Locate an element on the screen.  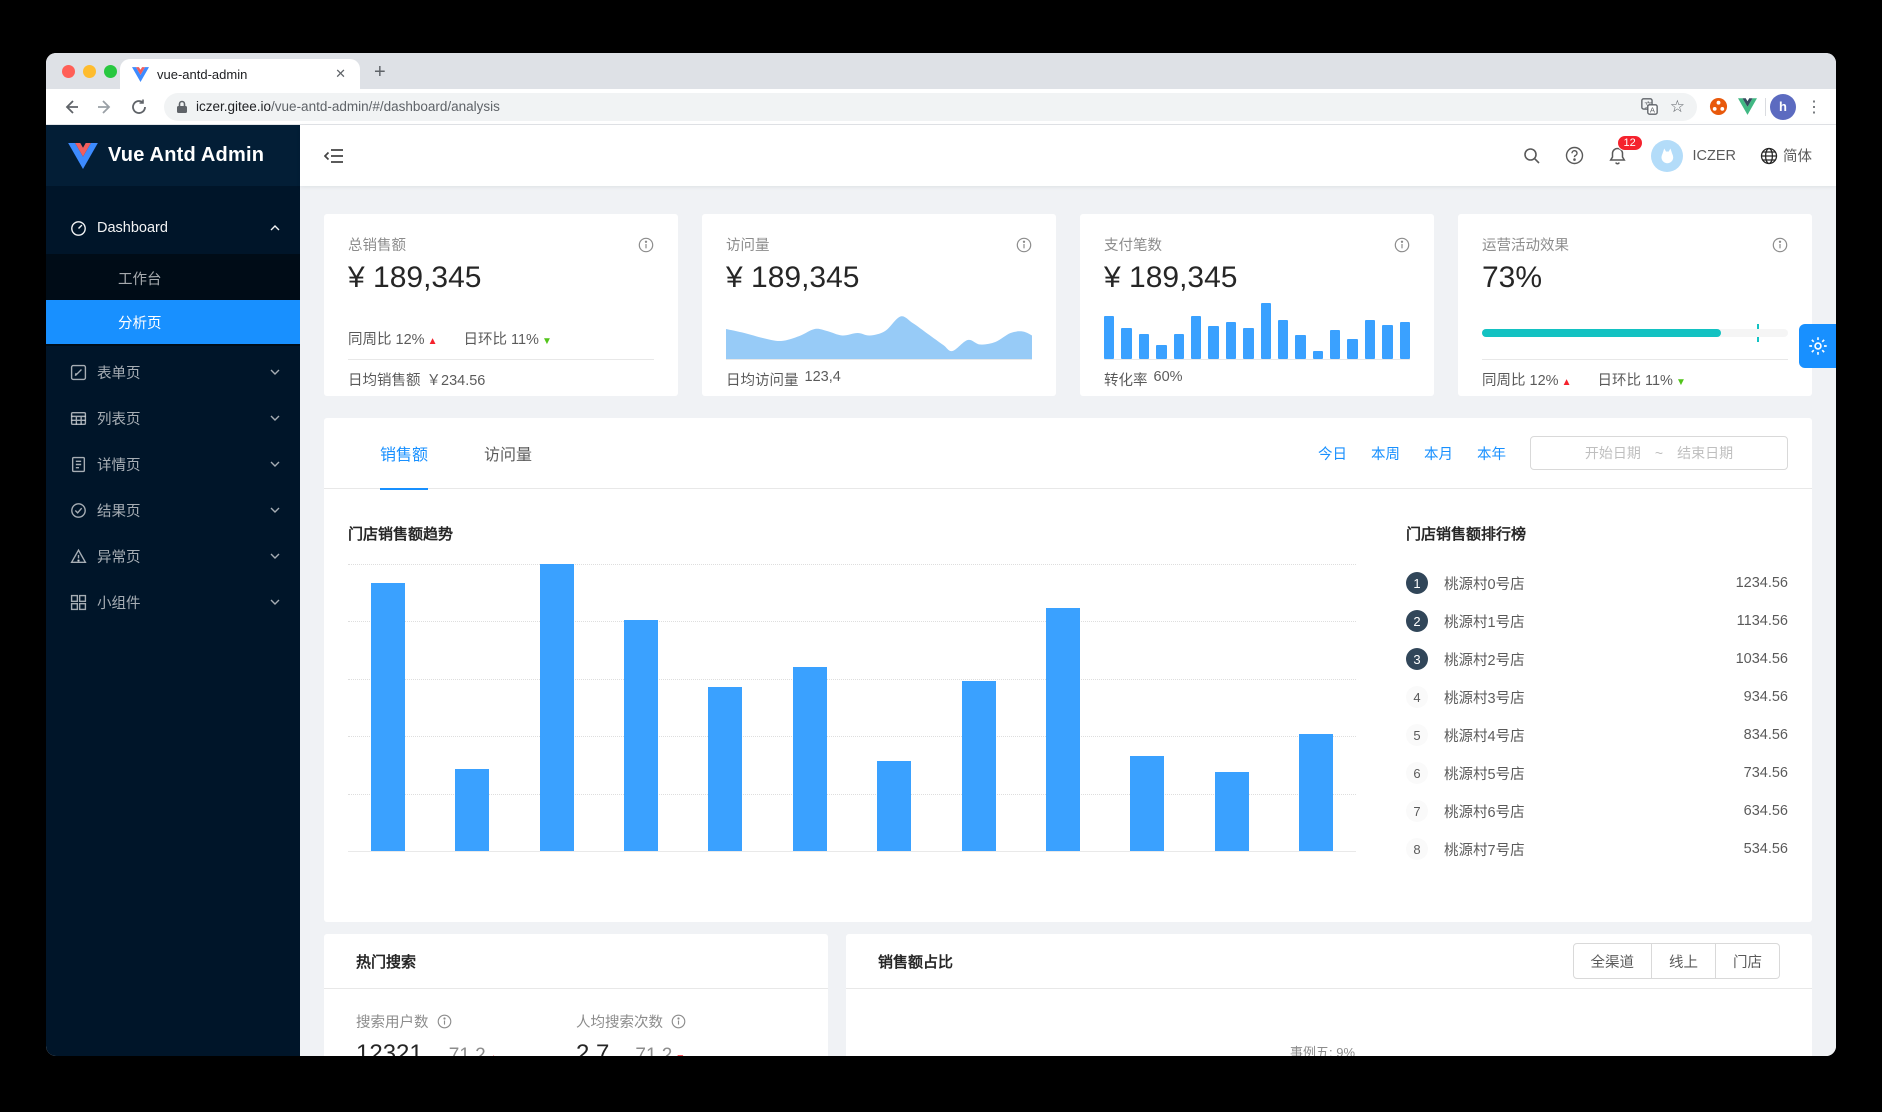
sidebar-item-detail: 详情页 is located at coordinates (173, 464).